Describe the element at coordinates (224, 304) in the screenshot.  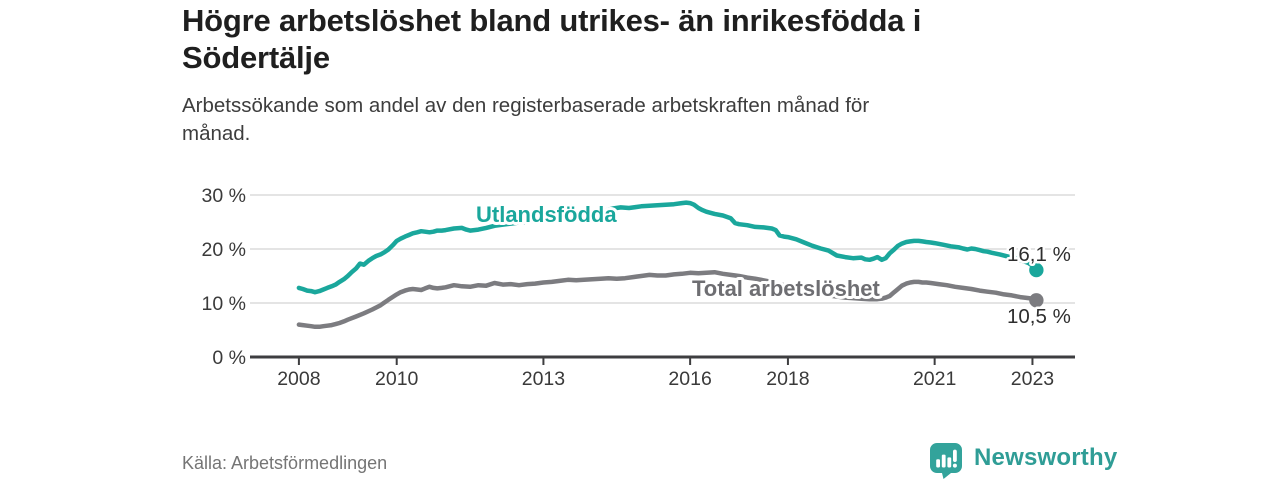
I see `y-axis-tick-label-10: 10 %` at that location.